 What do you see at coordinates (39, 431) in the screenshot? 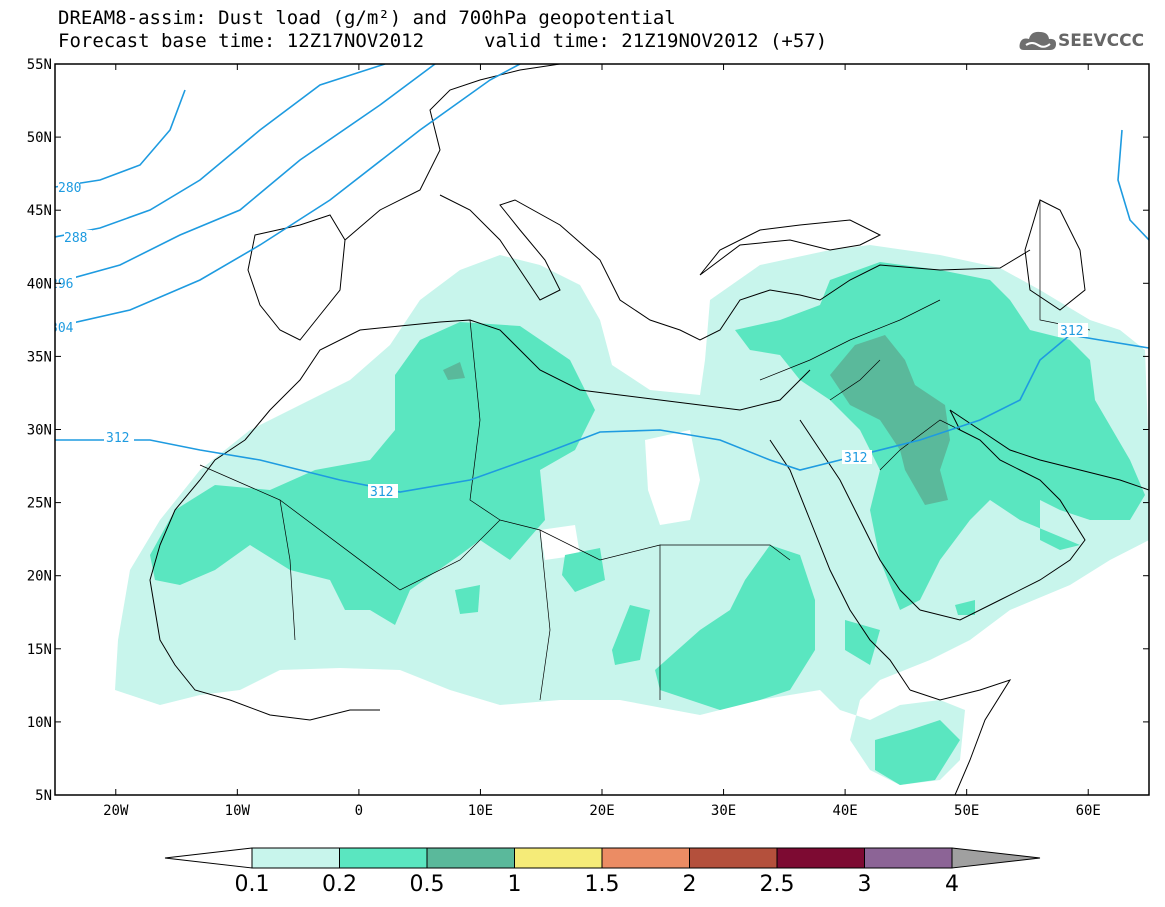
I see `lat-label: 30N` at bounding box center [39, 431].